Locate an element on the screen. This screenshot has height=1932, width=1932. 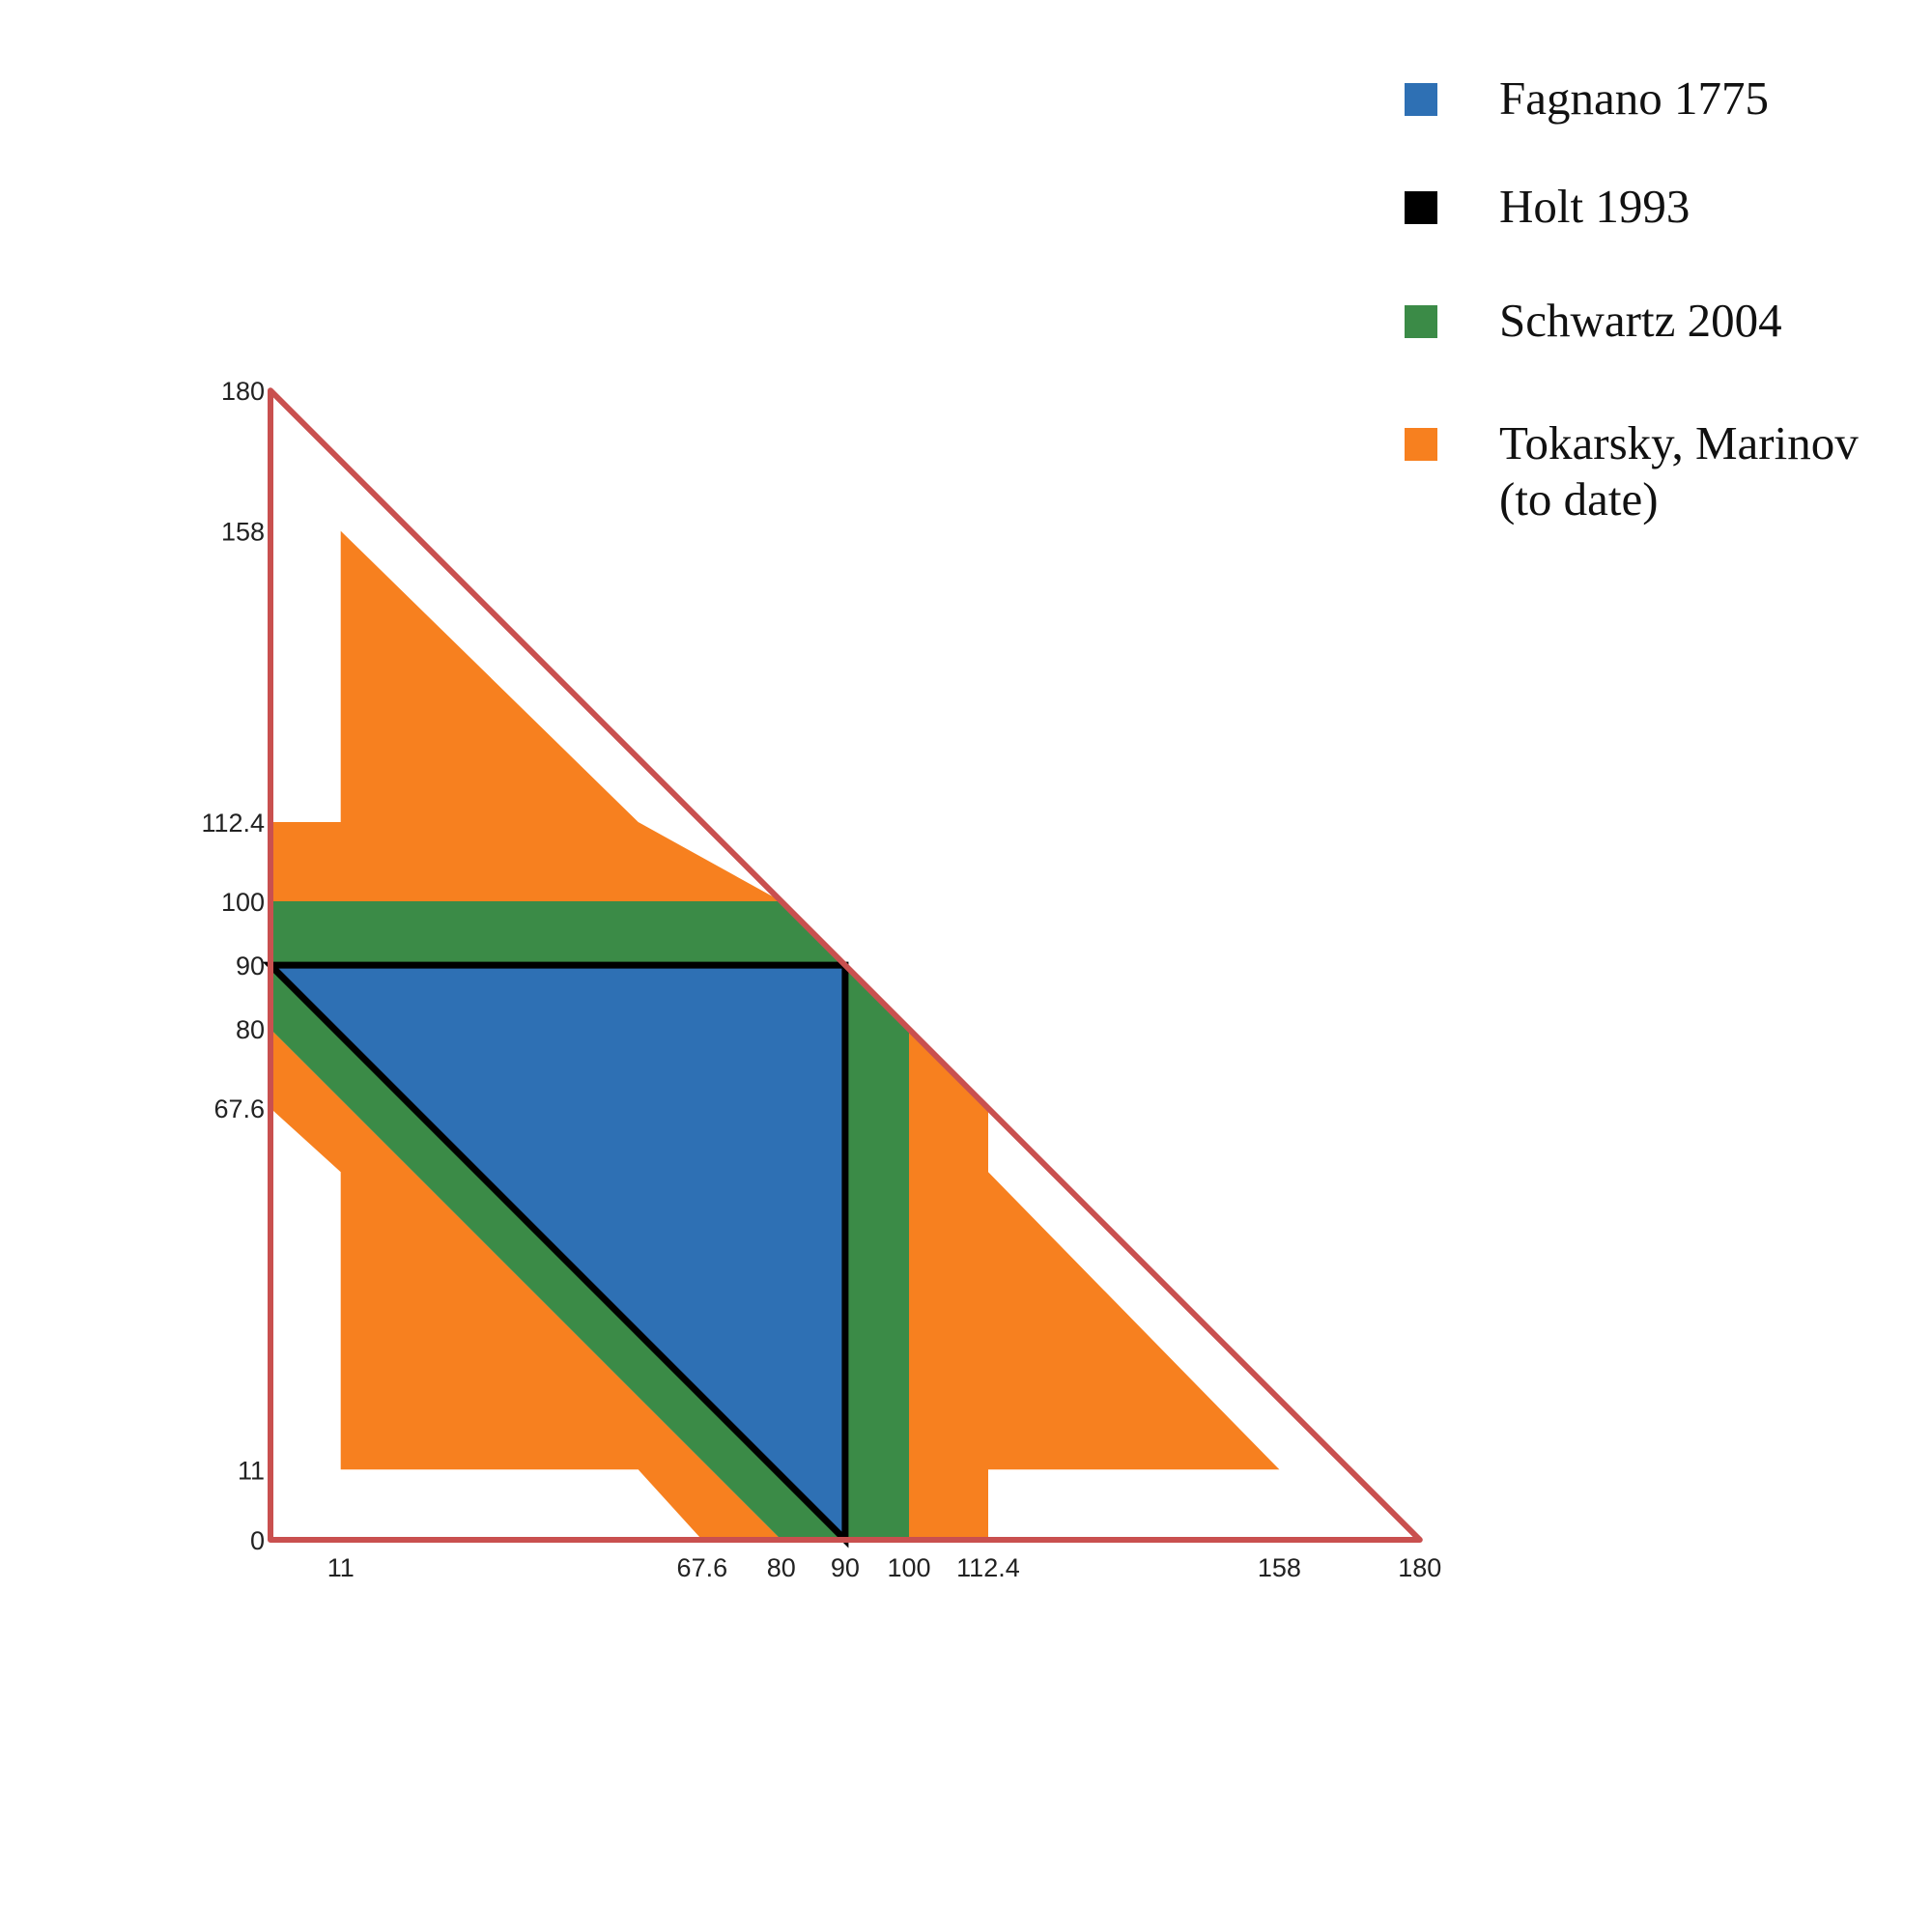
x-tick-label: 80 is located at coordinates (781, 1567).